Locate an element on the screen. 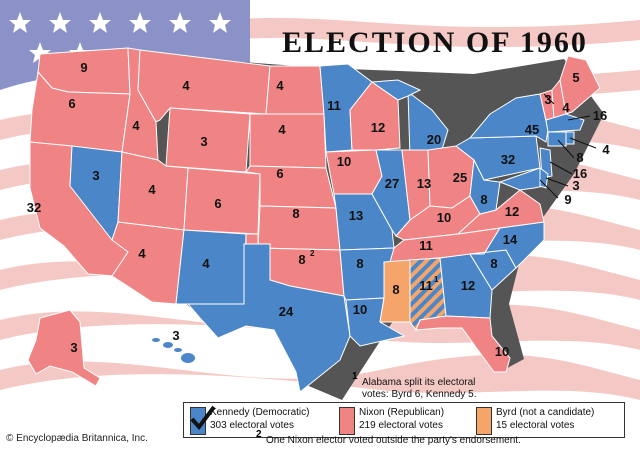 This screenshot has height=449, width=640. ev-va: 12 is located at coordinates (512, 211).